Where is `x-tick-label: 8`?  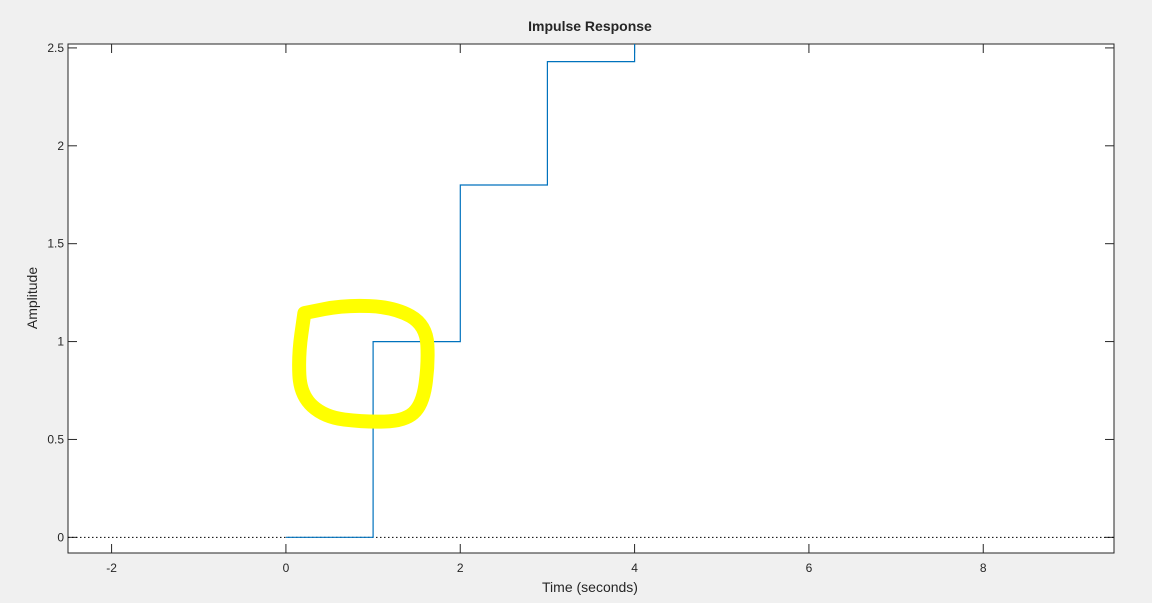 x-tick-label: 8 is located at coordinates (983, 568).